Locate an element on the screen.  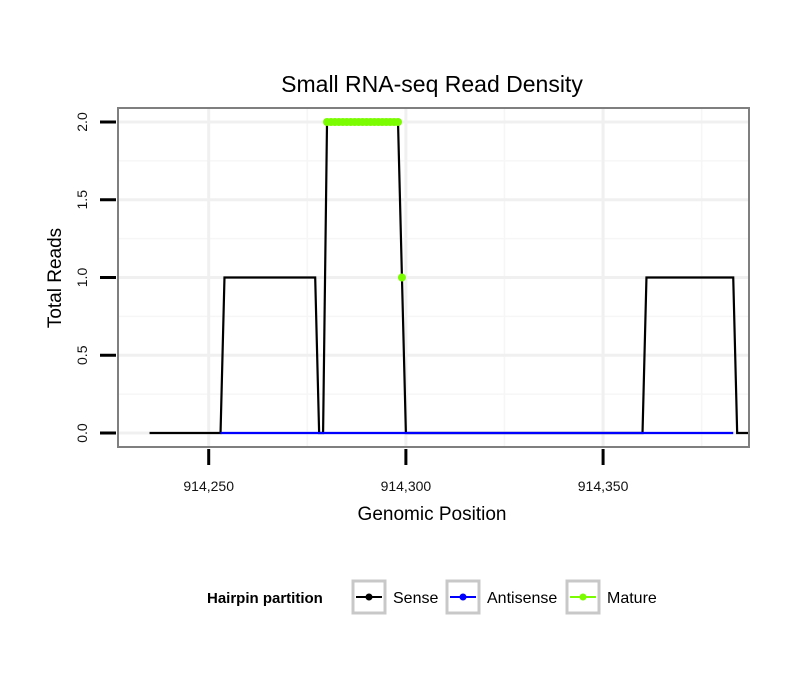
y-tick-label: 0.5 is located at coordinates (82, 355).